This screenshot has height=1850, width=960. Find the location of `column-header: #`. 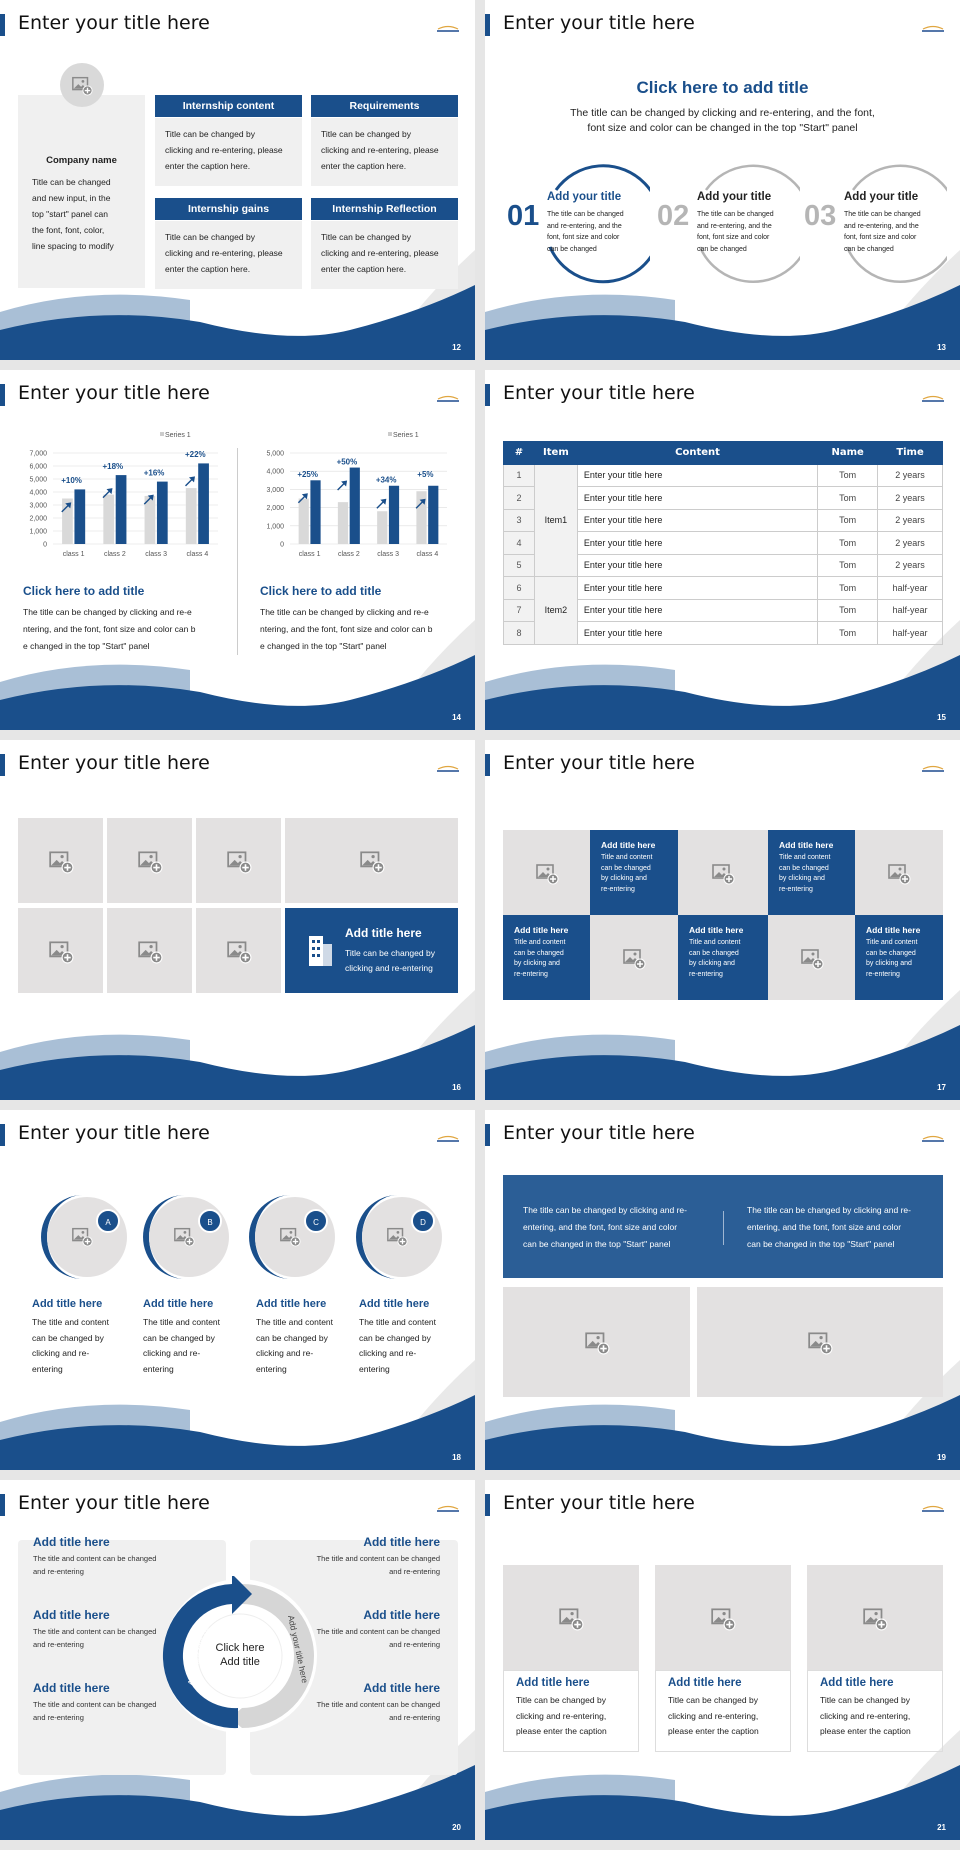

column-header: # is located at coordinates (519, 453).